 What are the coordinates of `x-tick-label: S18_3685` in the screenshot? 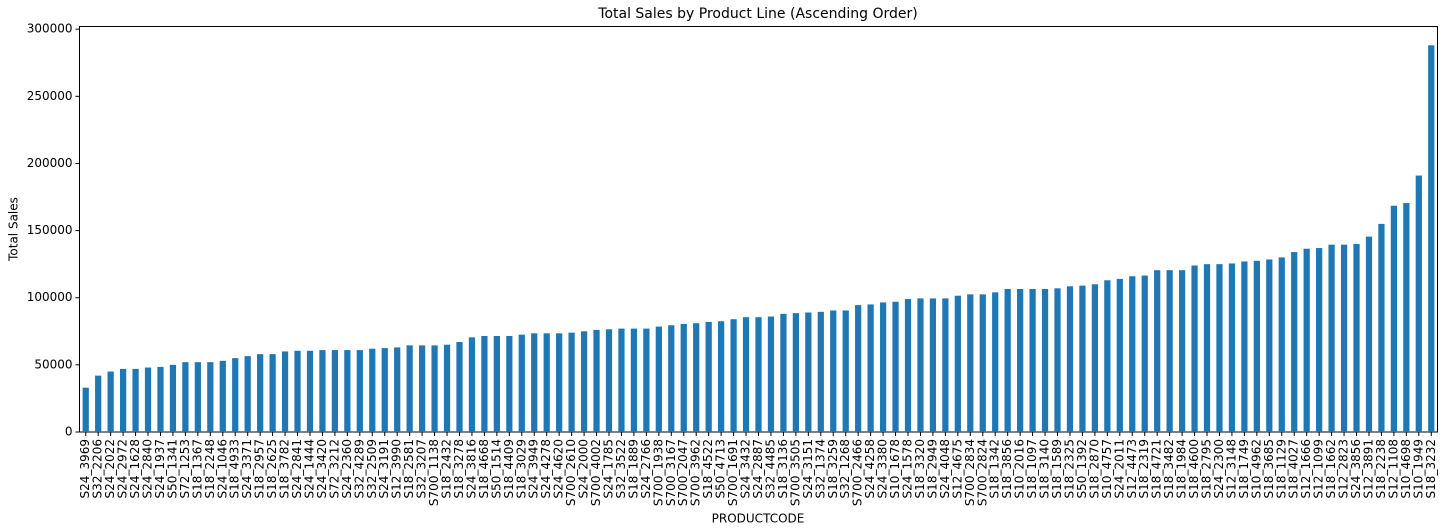 It's located at (1269, 468).